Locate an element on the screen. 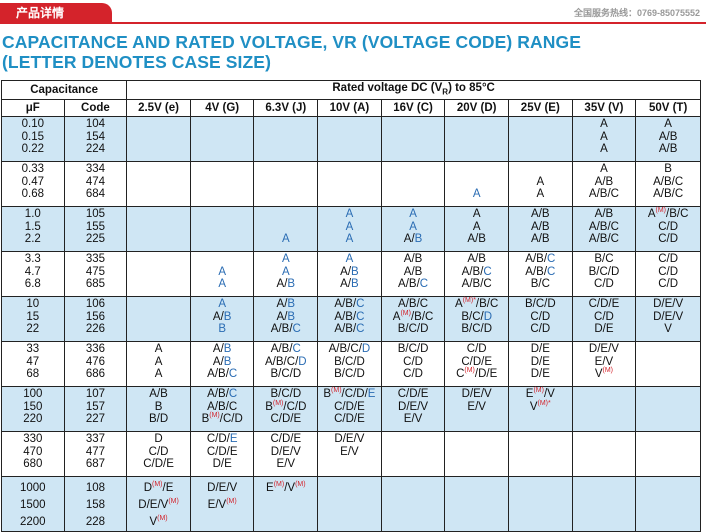 The width and height of the screenshot is (706, 532). uf-value: 0.33 is located at coordinates (32, 169).